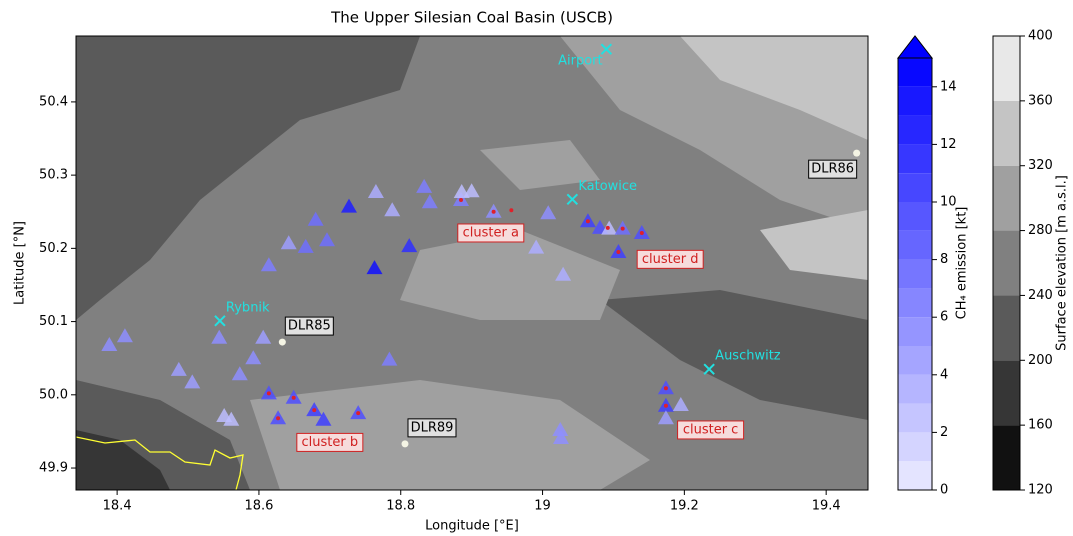  What do you see at coordinates (53, 248) in the screenshot?
I see `y-tick-label: 50.2` at bounding box center [53, 248].